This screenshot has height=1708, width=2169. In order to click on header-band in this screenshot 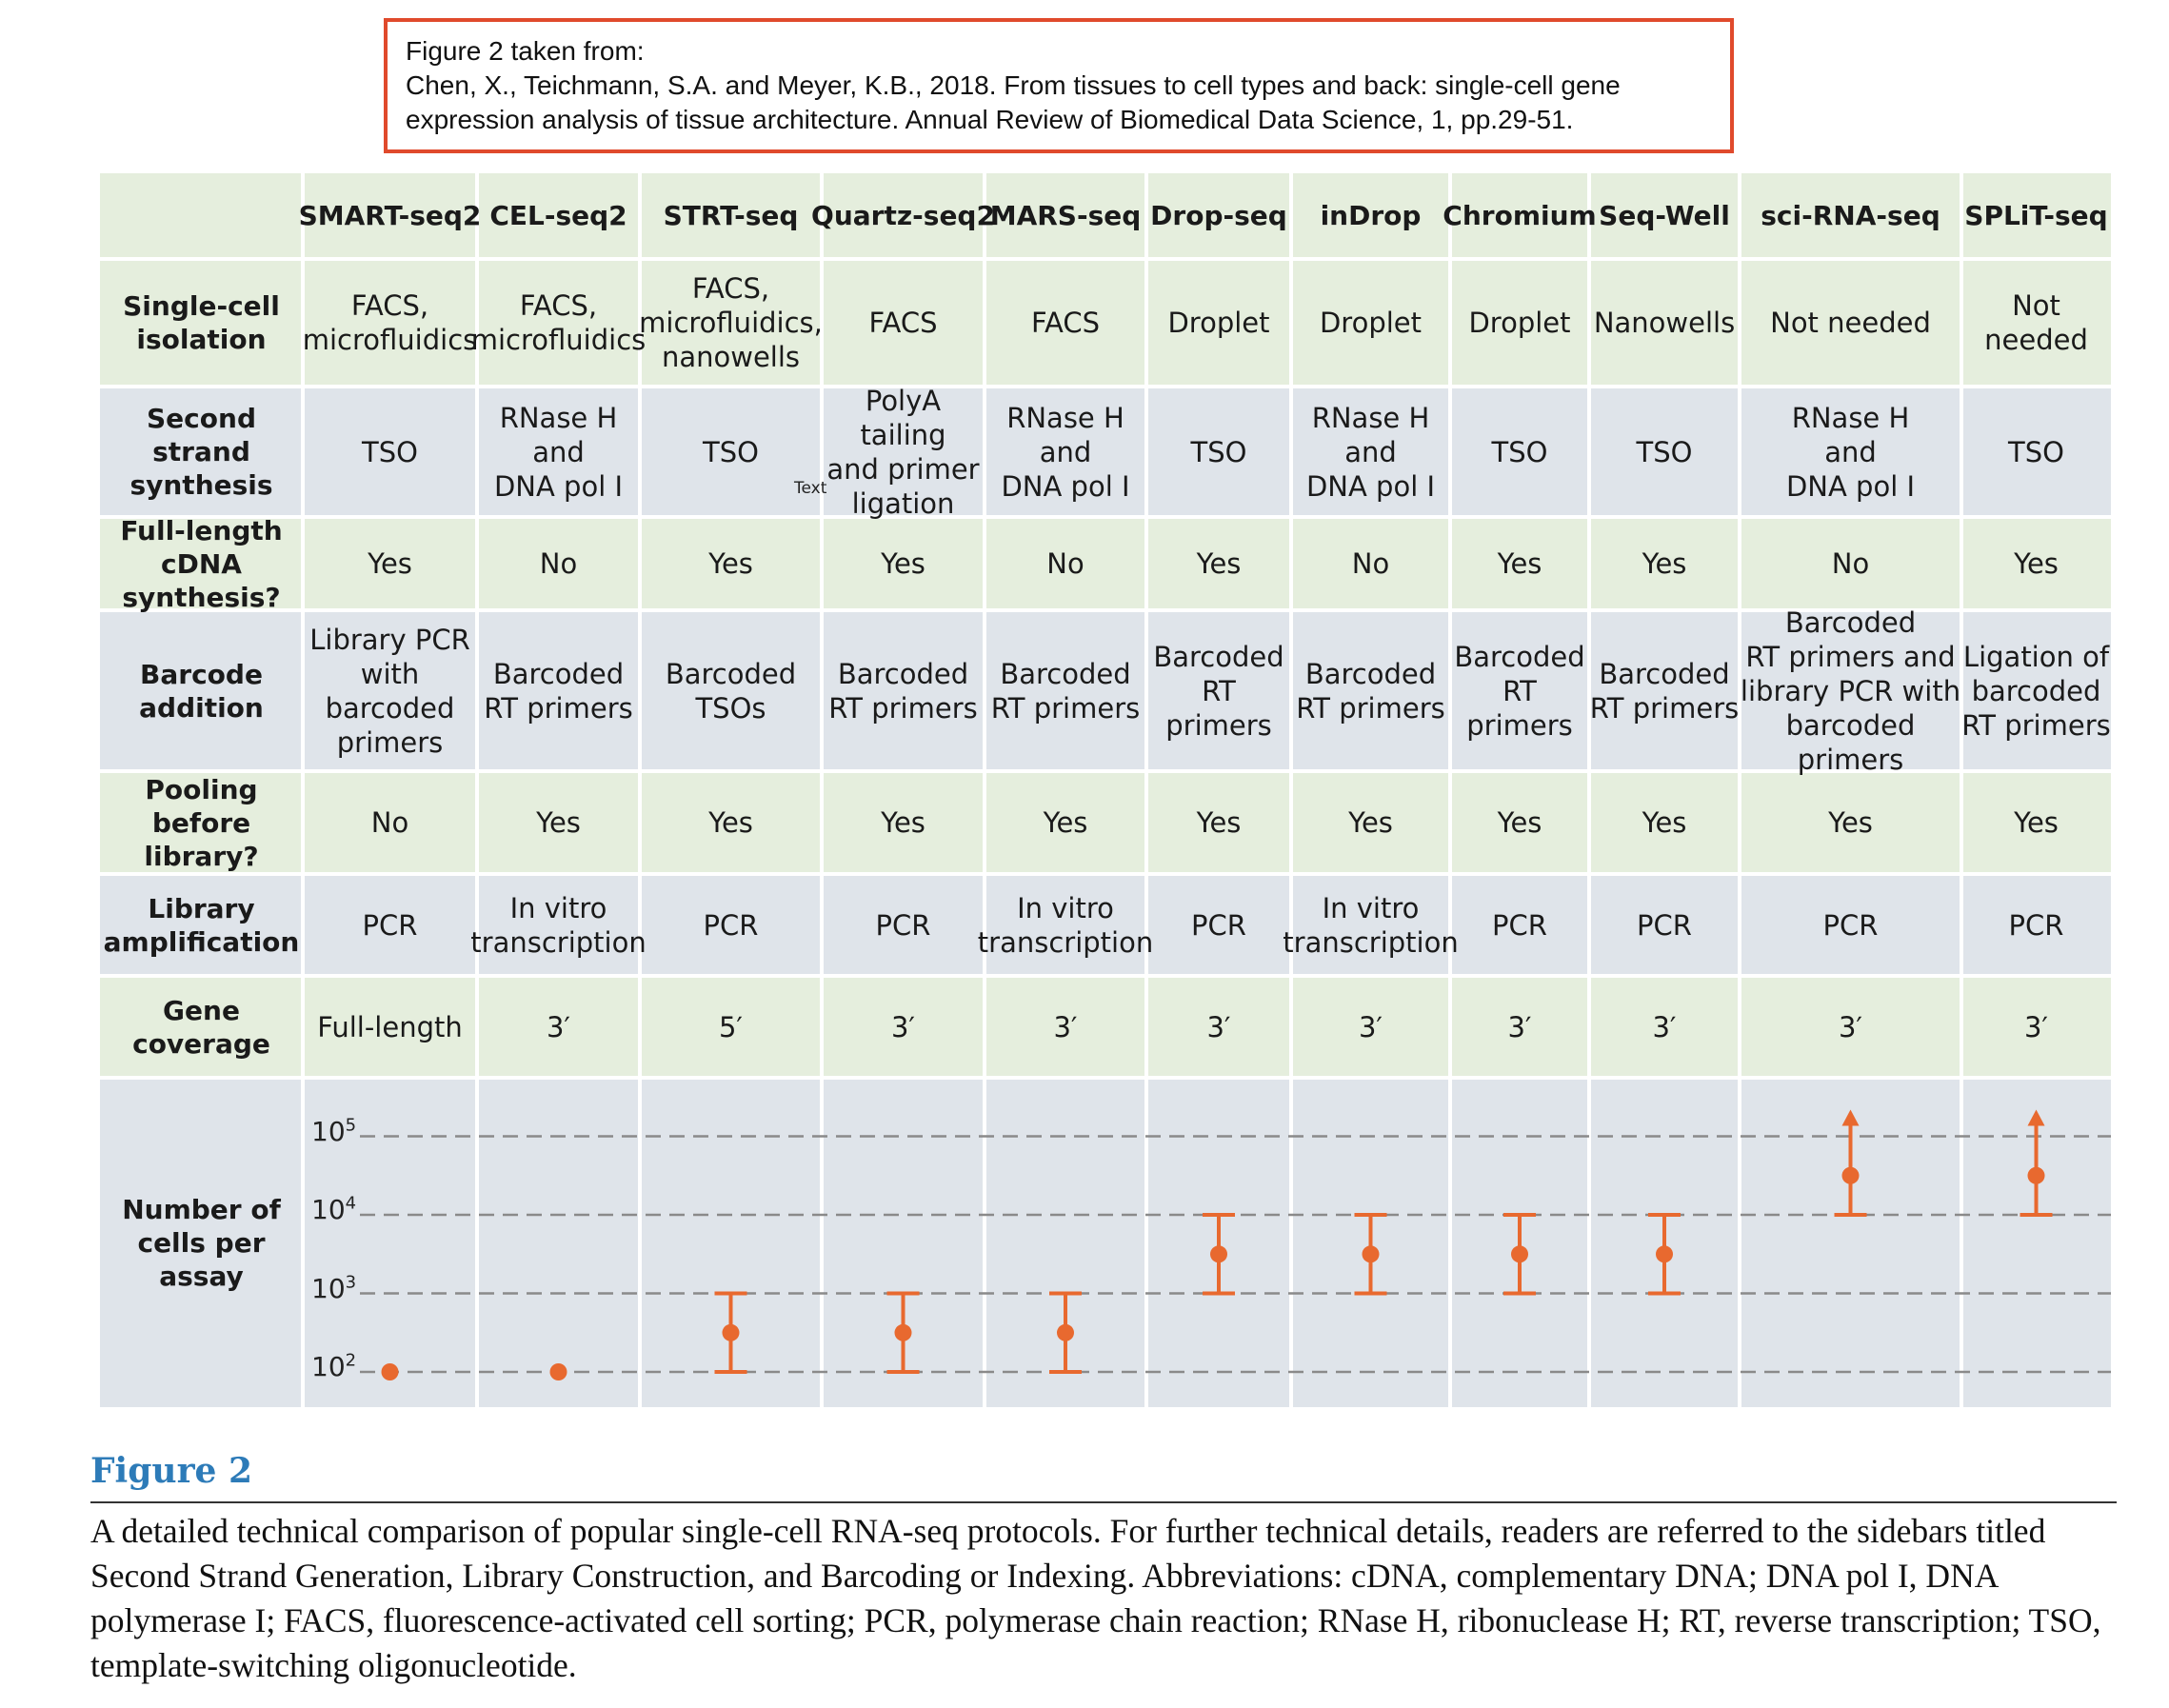, I will do `click(1105, 216)`.